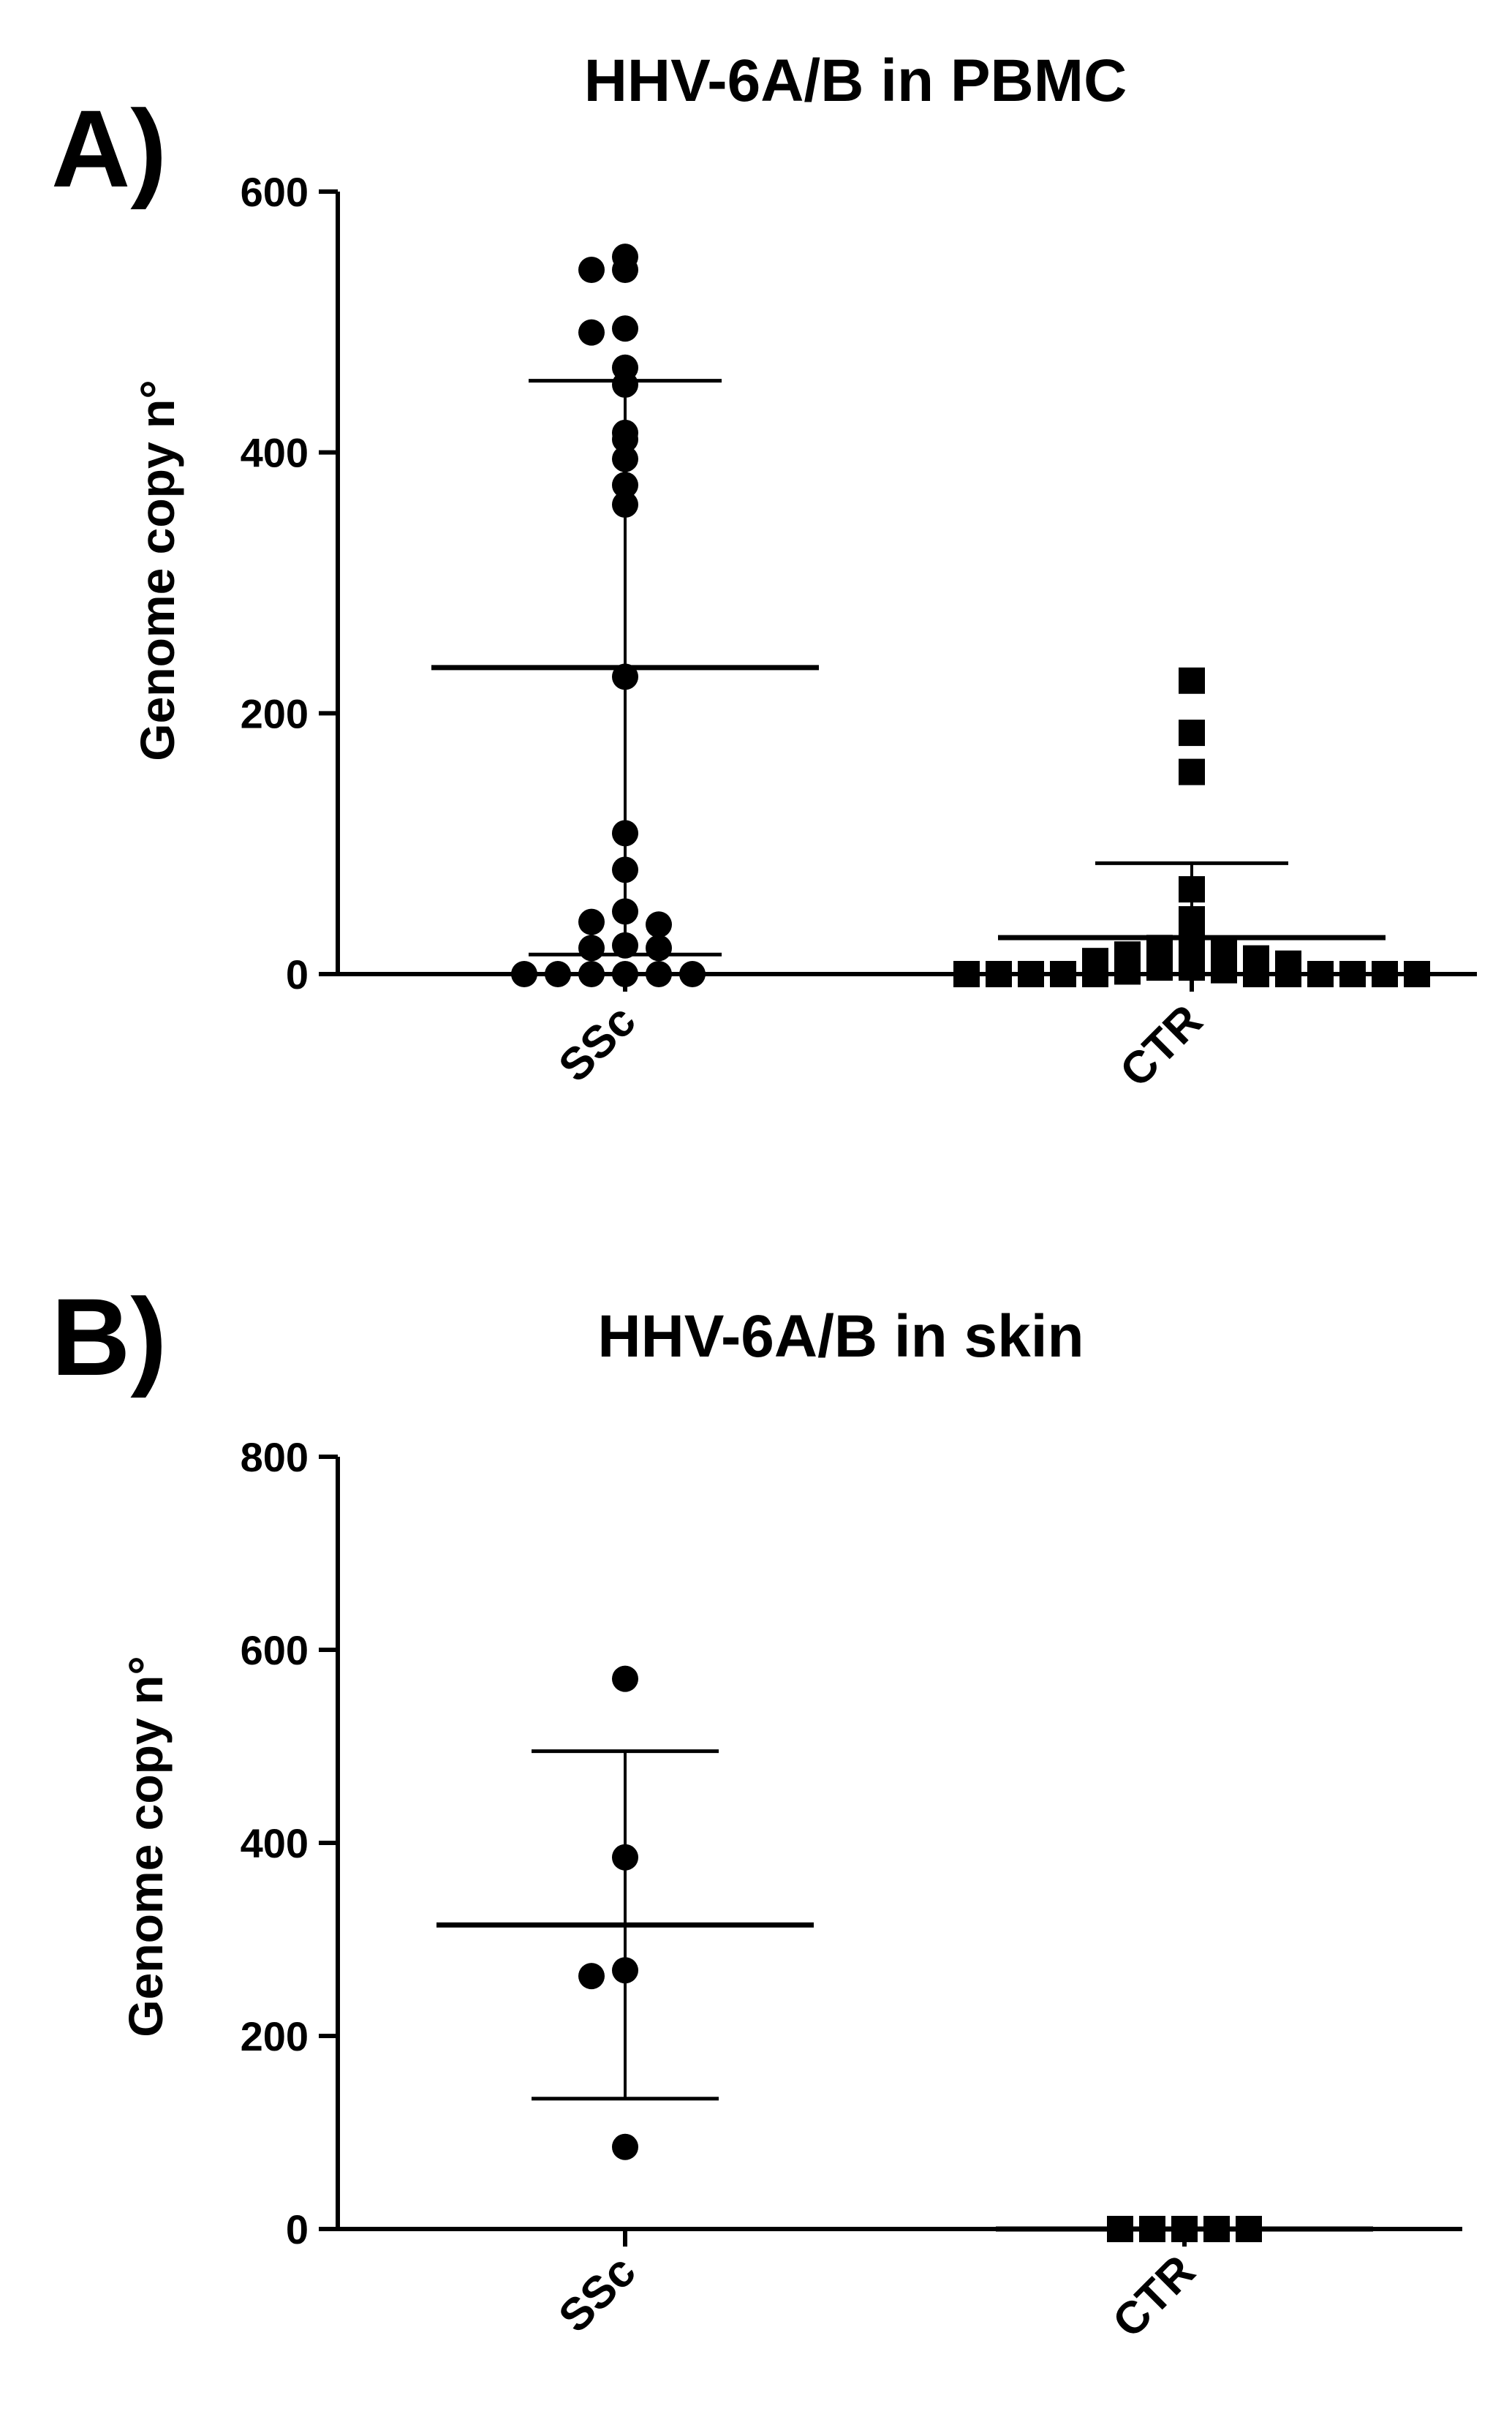 This screenshot has height=2425, width=1512. I want to click on panel-b-y-tick-label: 0, so click(297, 2229).